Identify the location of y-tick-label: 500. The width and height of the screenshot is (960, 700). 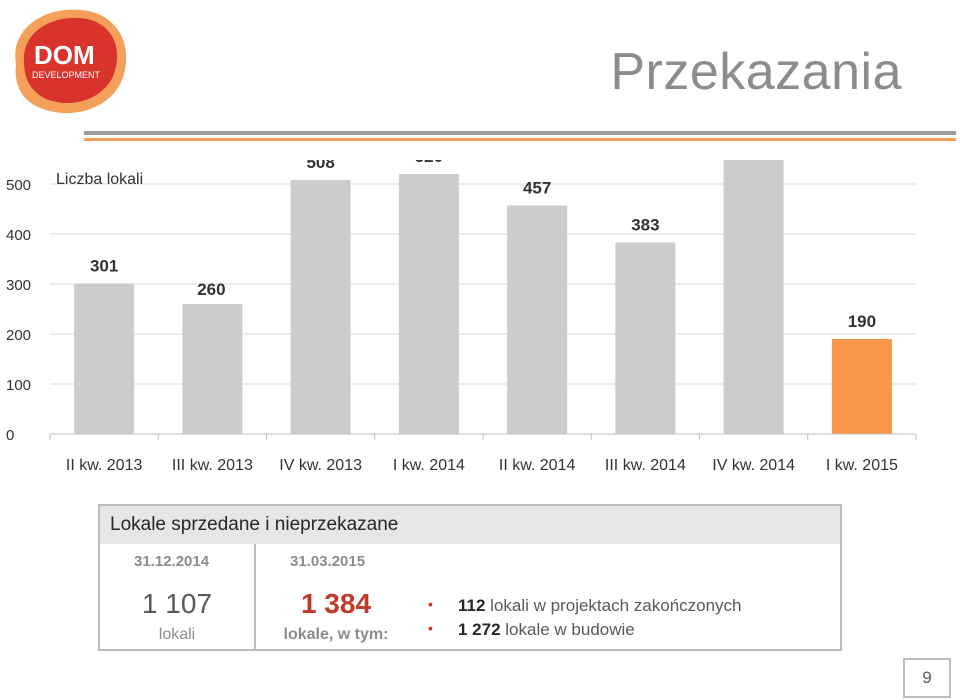
(18, 185).